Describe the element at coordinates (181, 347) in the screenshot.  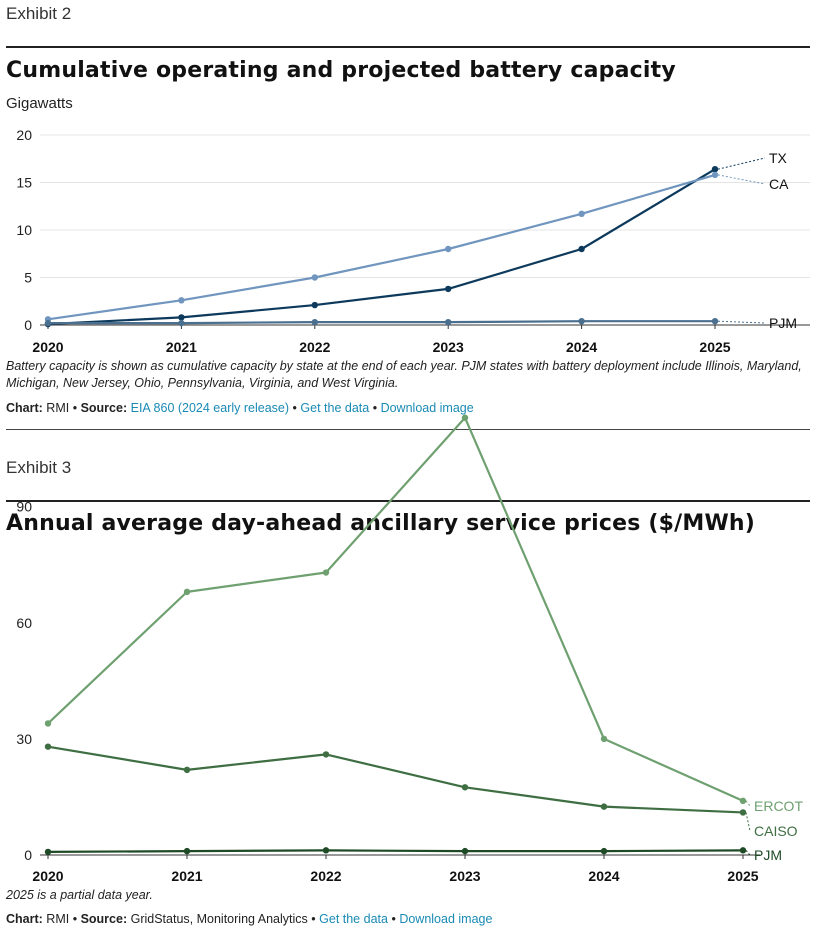
I see `x-tick-label: 2021` at that location.